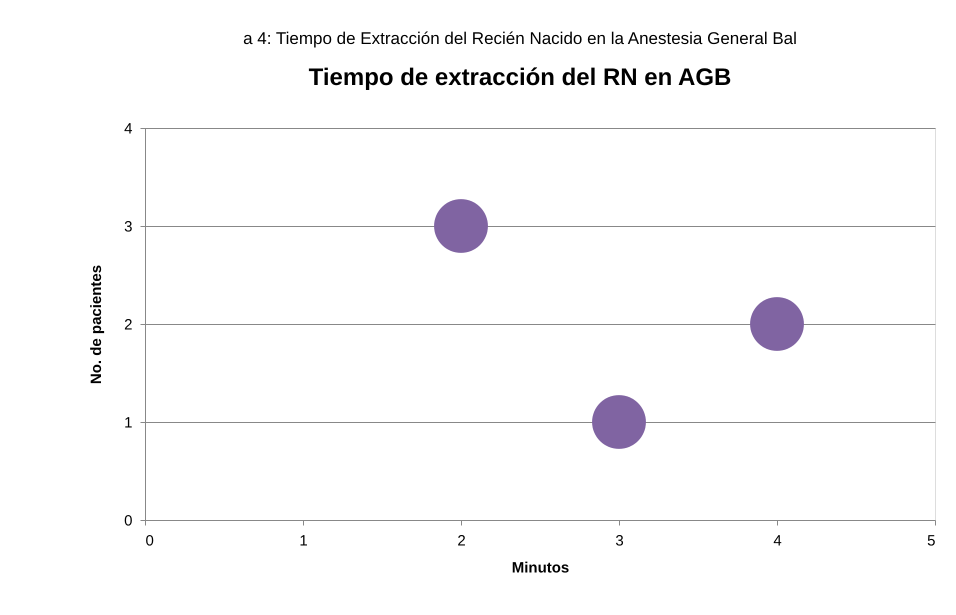  What do you see at coordinates (520, 77) in the screenshot?
I see `chart-title: Tiempo de extracción del RN en AGB` at bounding box center [520, 77].